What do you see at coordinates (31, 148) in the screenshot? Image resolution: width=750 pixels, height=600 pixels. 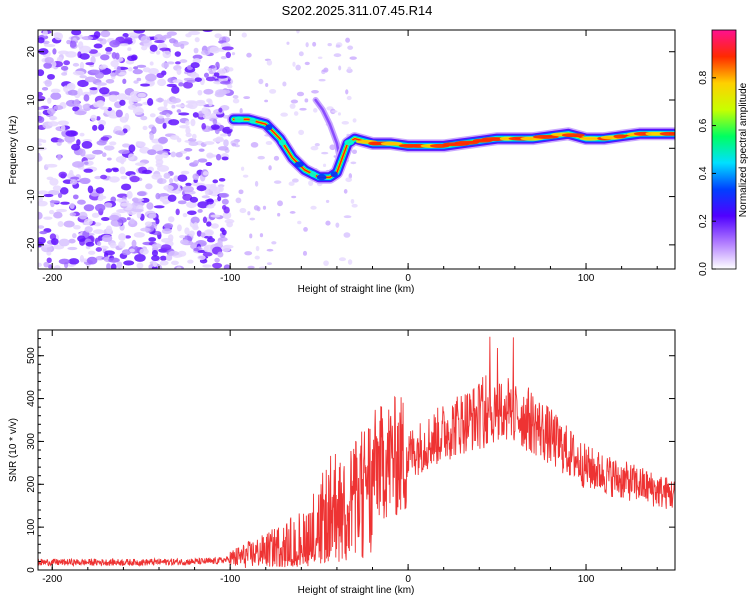 I see `spectrogram-y-tick-label: 0` at bounding box center [31, 148].